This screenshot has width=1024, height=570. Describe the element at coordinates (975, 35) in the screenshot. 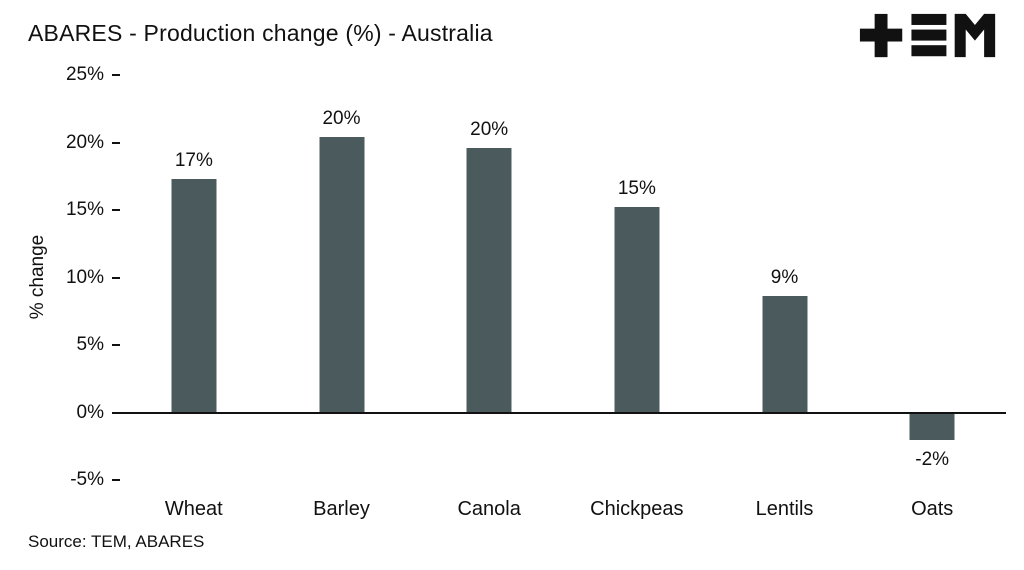

I see `logo-m-icon` at that location.